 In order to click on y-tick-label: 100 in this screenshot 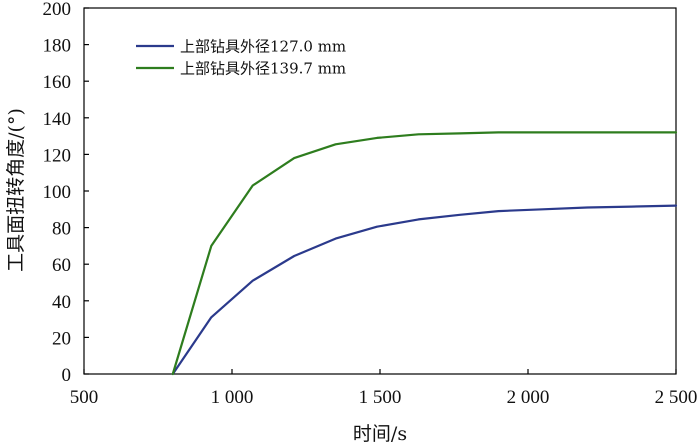, I will do `click(57, 192)`.